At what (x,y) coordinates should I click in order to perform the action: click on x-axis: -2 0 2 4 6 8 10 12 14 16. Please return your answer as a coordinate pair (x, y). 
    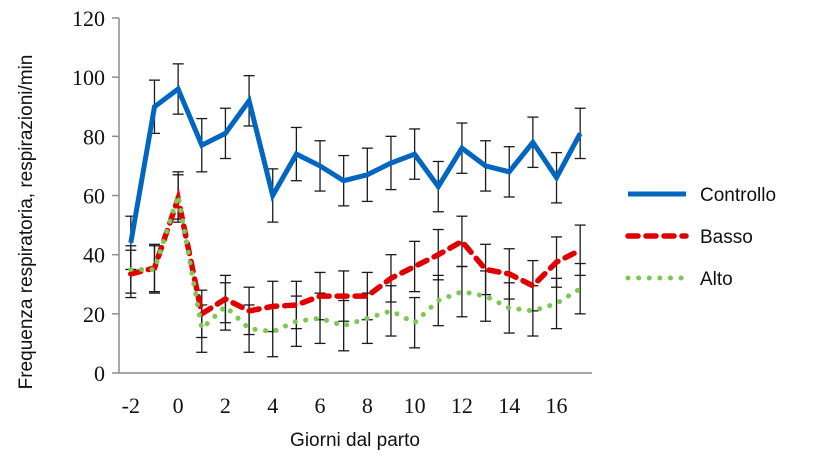
    Looking at the image, I should click on (355, 395).